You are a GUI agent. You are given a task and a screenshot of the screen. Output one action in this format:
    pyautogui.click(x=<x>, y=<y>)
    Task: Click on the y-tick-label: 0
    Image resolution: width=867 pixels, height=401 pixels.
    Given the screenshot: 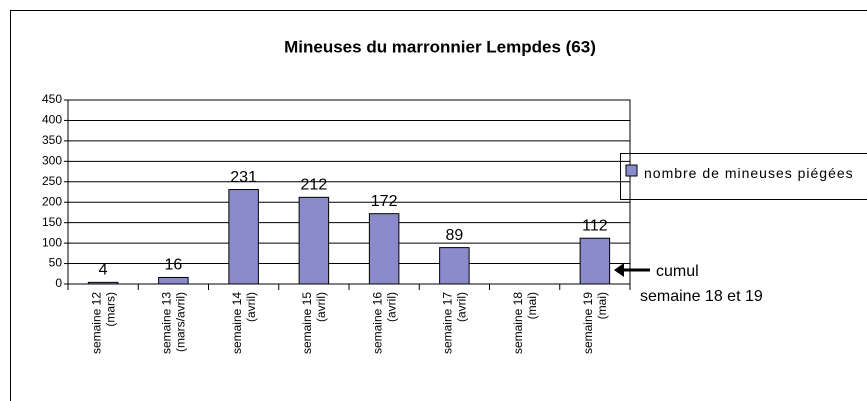 What is the action you would take?
    pyautogui.click(x=58, y=283)
    